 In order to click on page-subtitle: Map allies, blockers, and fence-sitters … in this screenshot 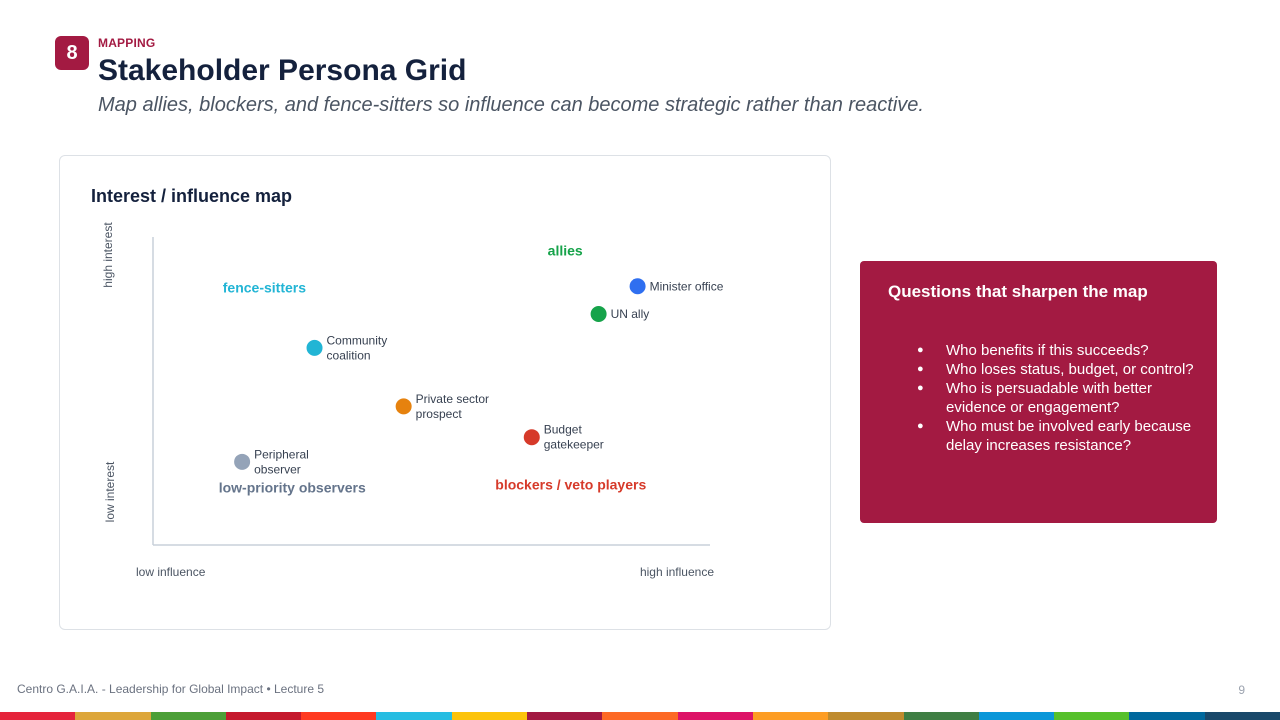, I will do `click(511, 105)`.